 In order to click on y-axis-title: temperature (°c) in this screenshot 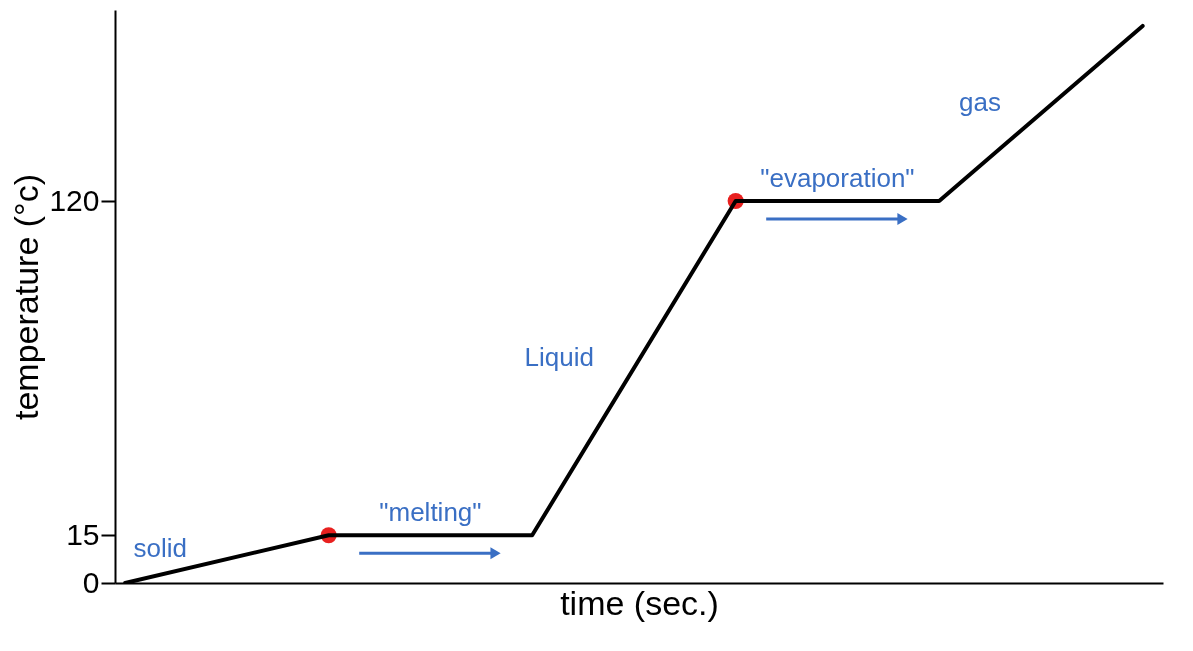, I will do `click(26, 297)`.